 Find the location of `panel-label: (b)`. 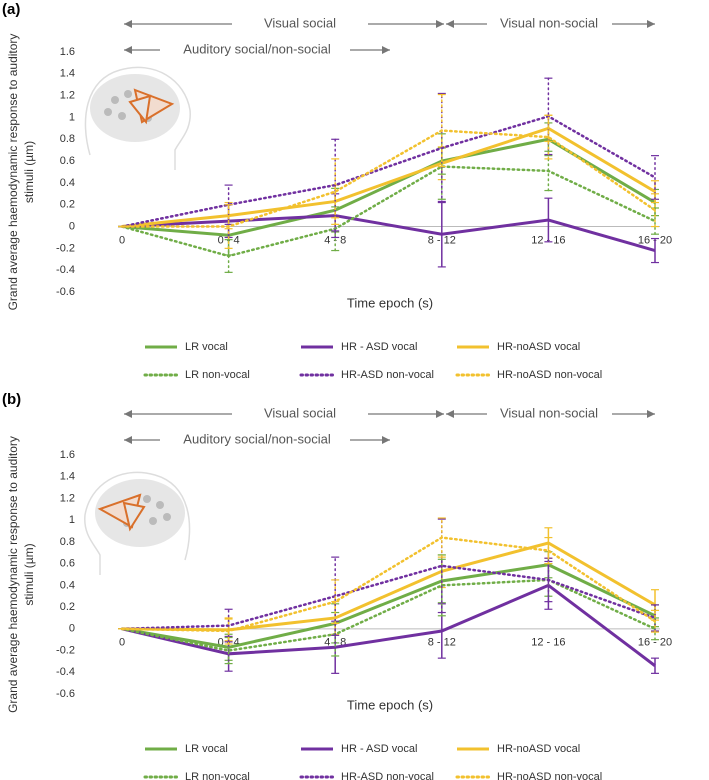

panel-label: (b) is located at coordinates (11, 399).